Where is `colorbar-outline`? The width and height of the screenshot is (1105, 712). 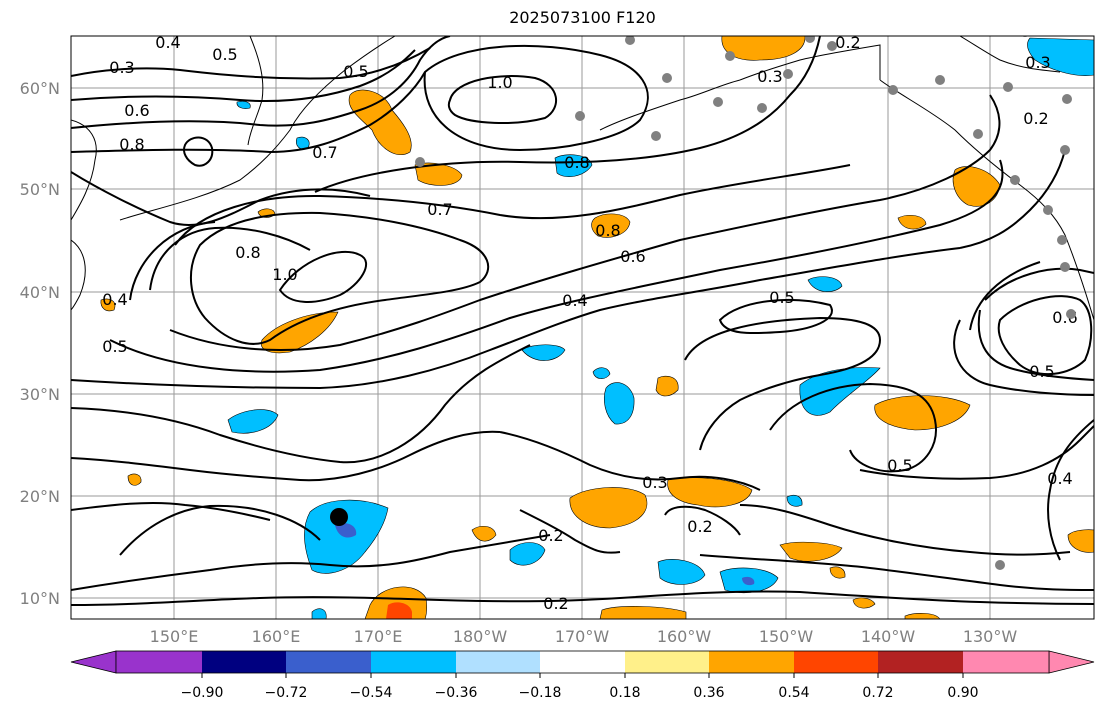
colorbar-outline is located at coordinates (582, 662).